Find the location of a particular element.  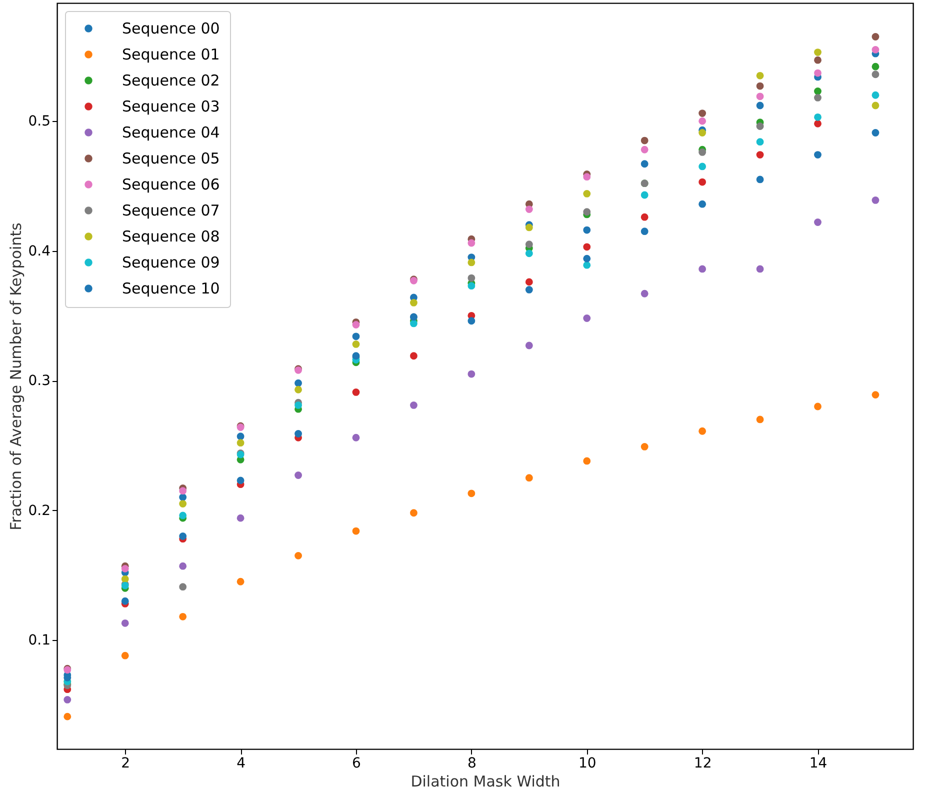

y-tick-label: 0.5 is located at coordinates (39, 122).